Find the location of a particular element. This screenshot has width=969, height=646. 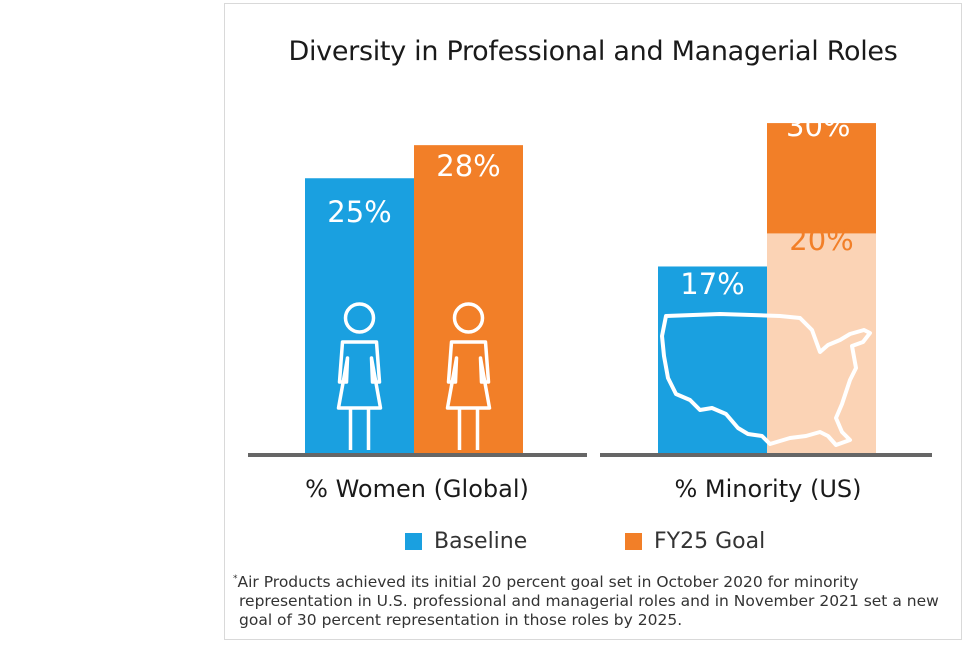

value-label-fy25-goal-minority: 30%* is located at coordinates (821, 126).